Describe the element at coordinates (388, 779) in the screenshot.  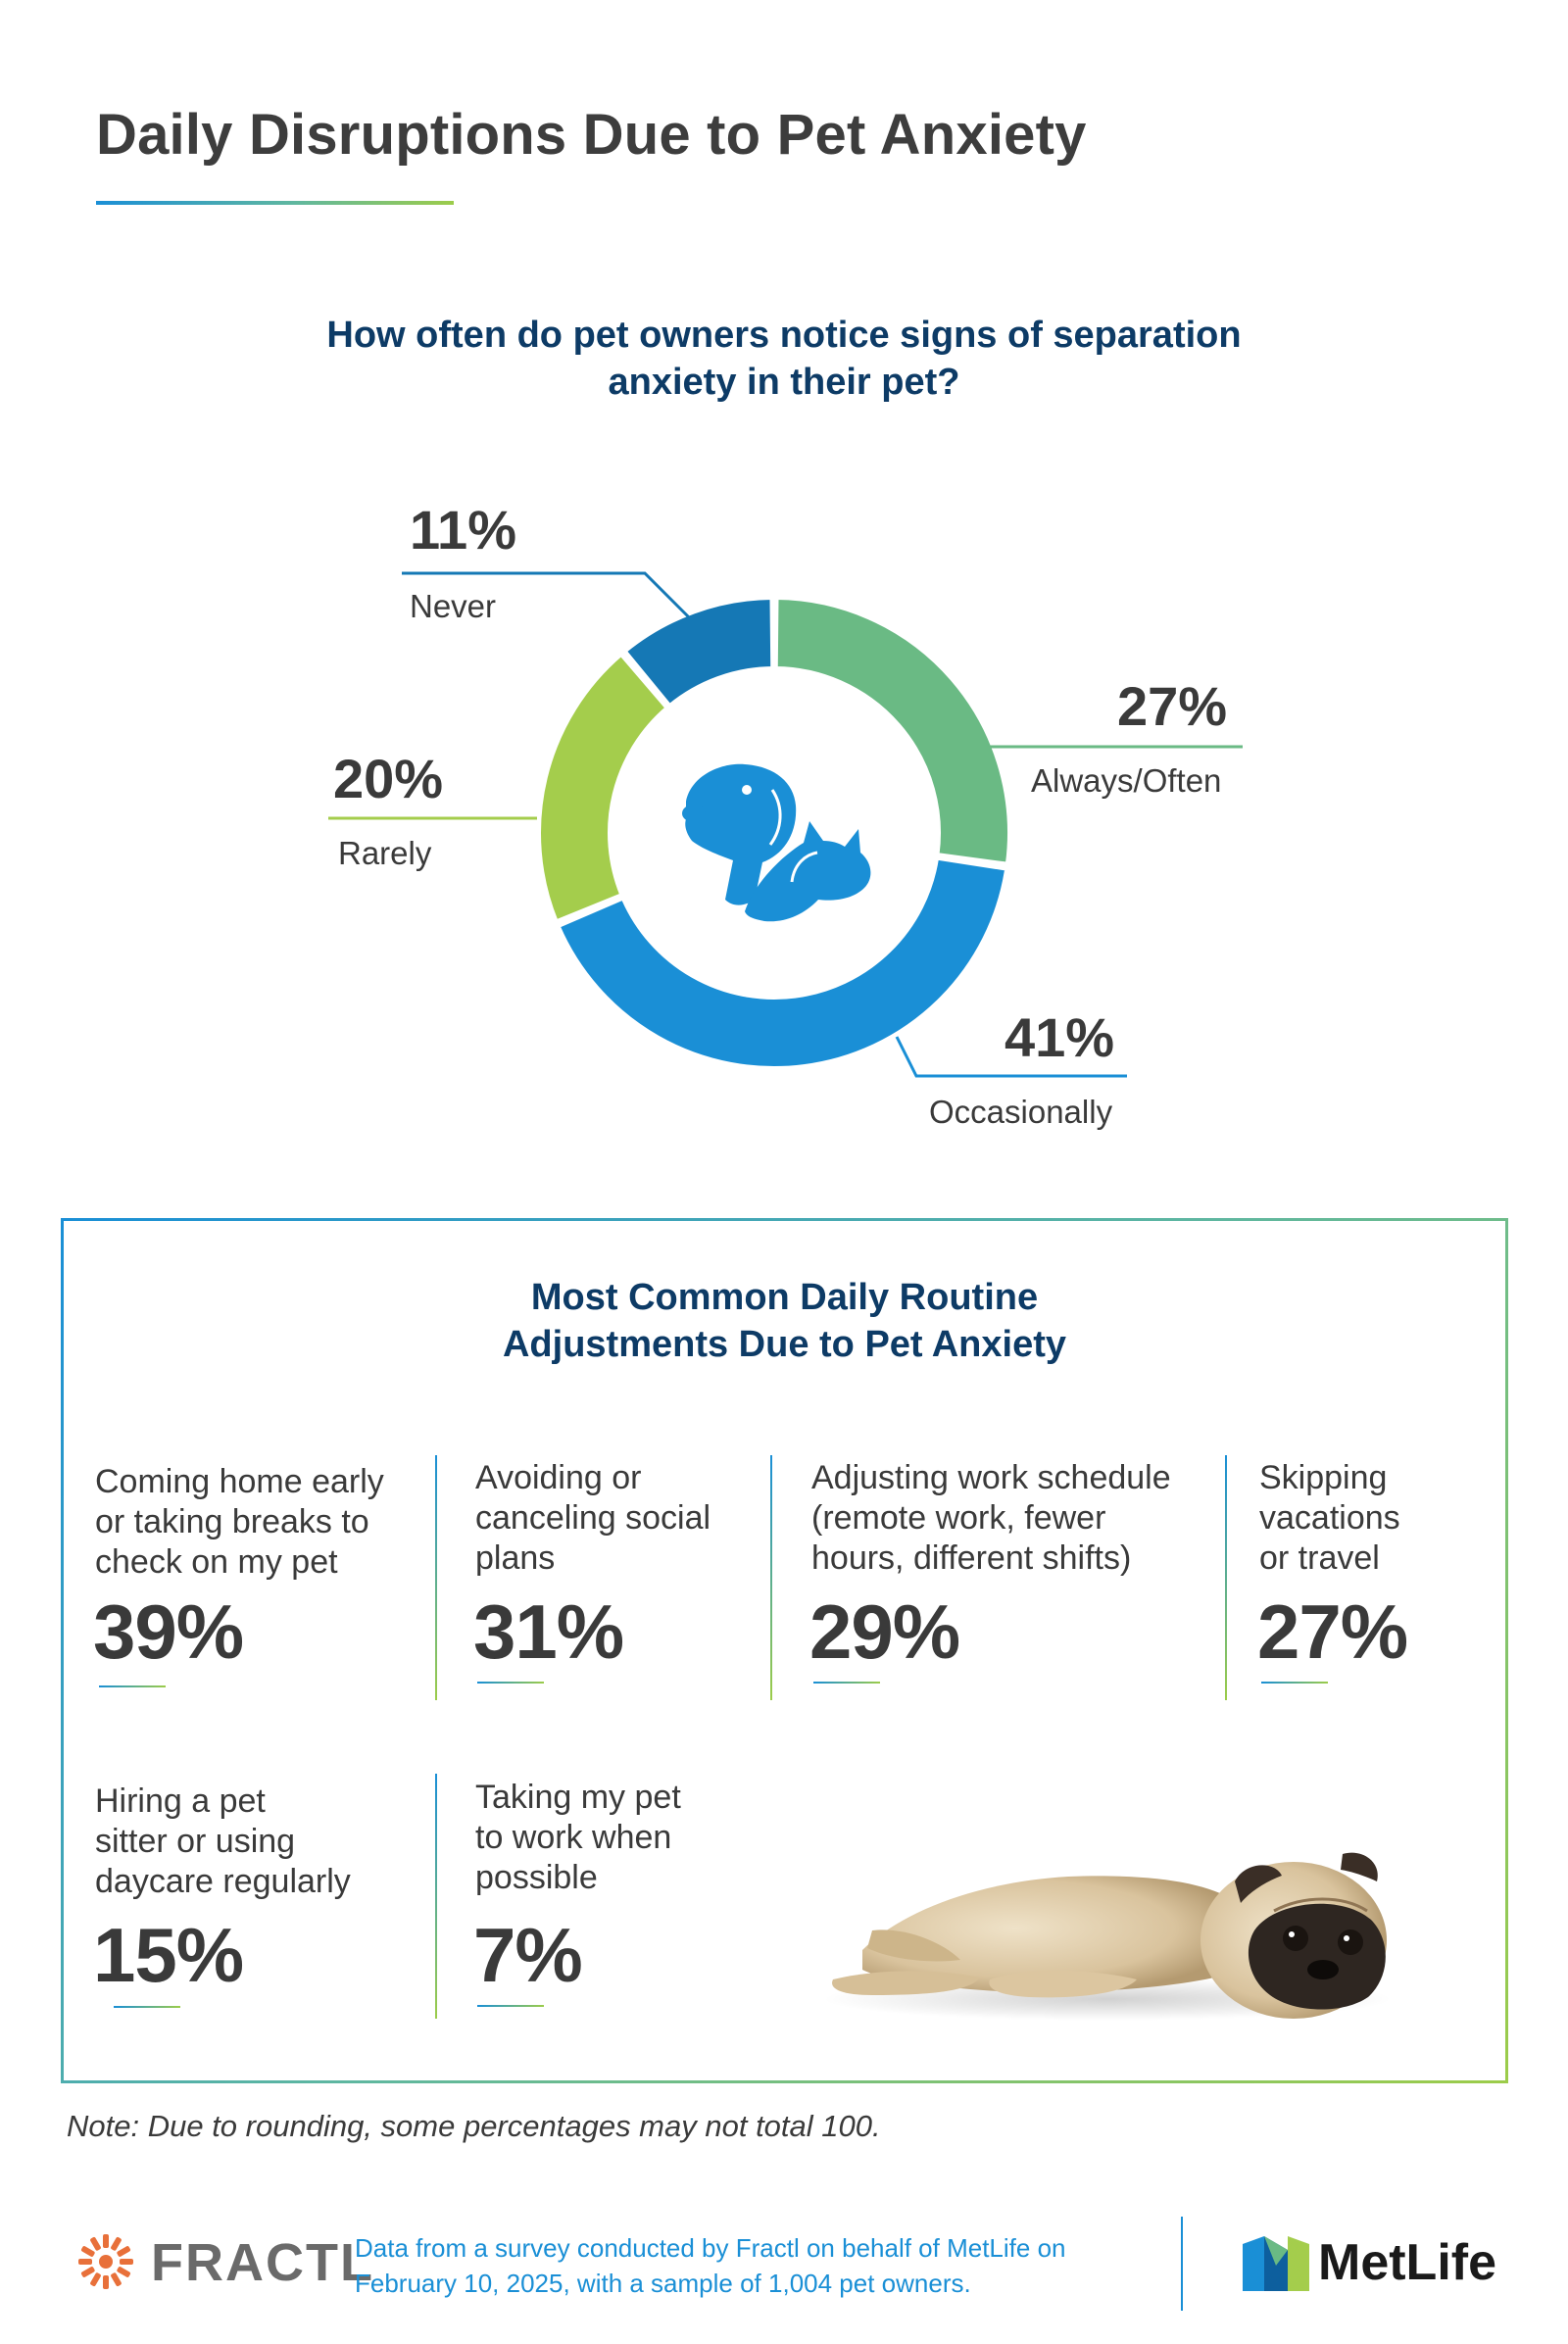
I see `rarely-percent: 20%` at that location.